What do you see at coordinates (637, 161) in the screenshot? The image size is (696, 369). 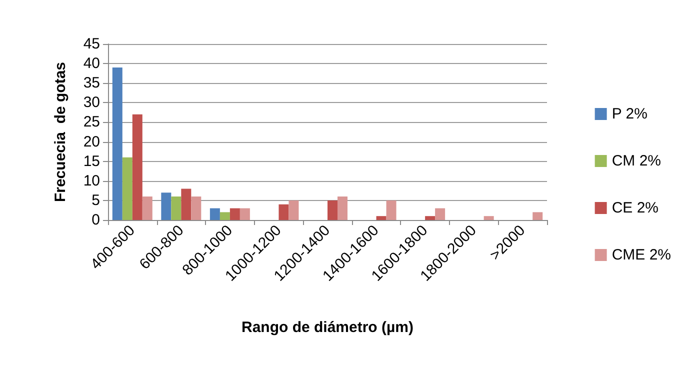 I see `legend-label: CM 2%` at bounding box center [637, 161].